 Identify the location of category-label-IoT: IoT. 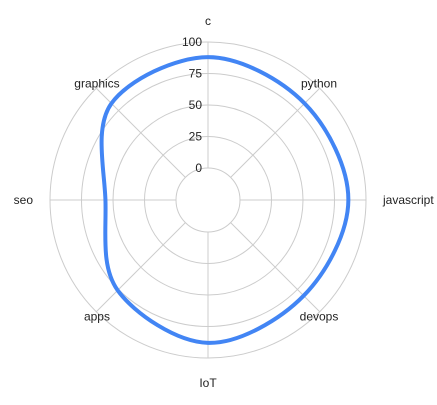
(208, 383).